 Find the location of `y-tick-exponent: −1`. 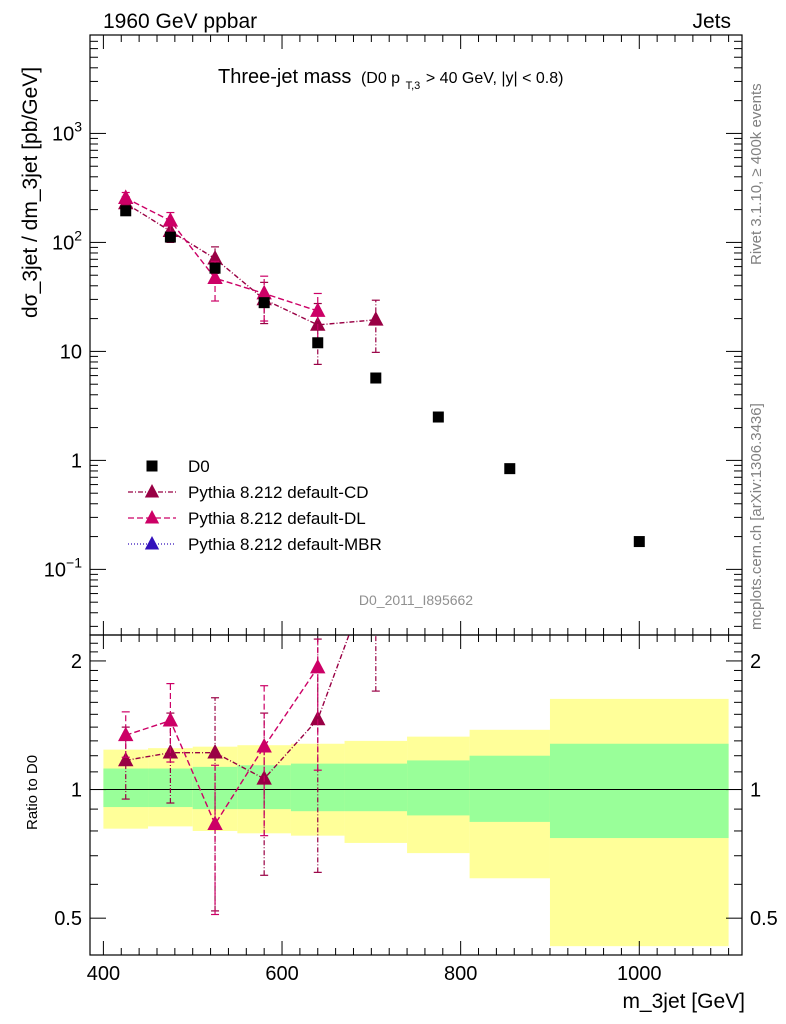

y-tick-exponent: −1 is located at coordinates (74, 562).